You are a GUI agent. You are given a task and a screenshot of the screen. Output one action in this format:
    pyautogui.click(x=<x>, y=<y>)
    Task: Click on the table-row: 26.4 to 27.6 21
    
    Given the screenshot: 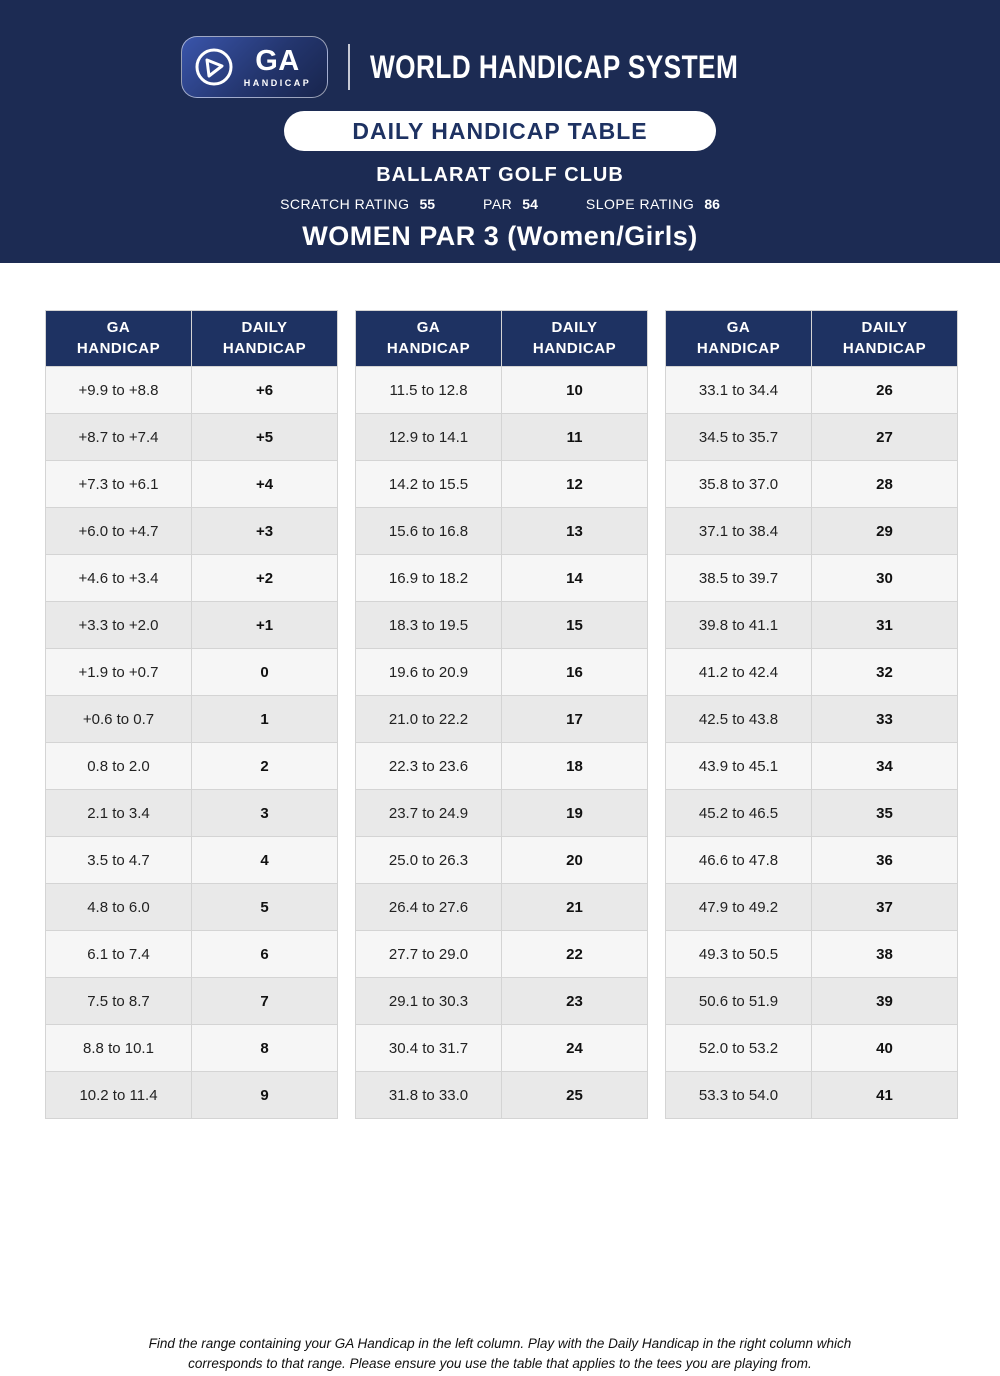 What is the action you would take?
    pyautogui.click(x=501, y=907)
    